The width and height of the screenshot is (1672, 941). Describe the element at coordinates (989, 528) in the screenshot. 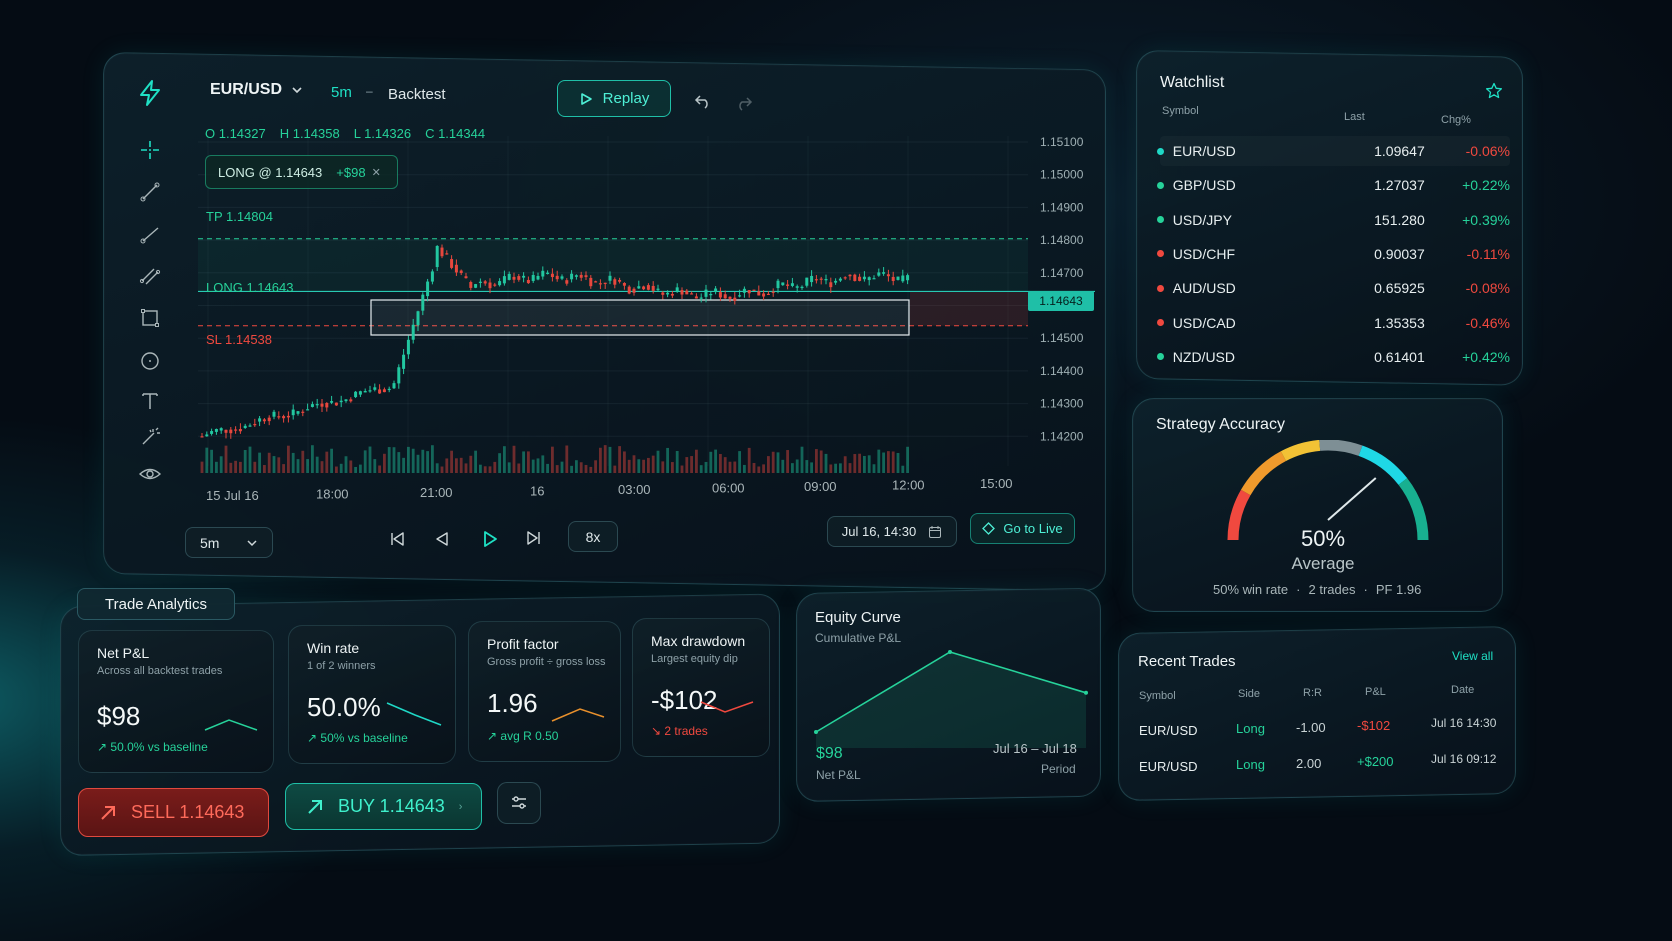

I see `live-icon` at that location.